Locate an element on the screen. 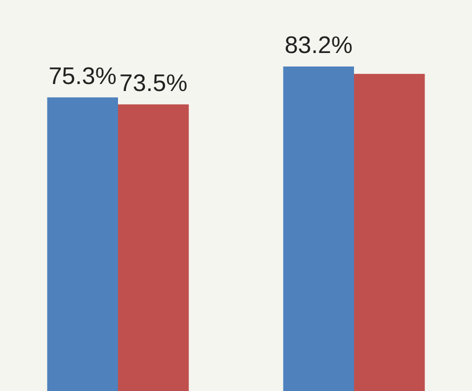 The width and height of the screenshot is (472, 391). data-label: 75.3% is located at coordinates (82, 76).